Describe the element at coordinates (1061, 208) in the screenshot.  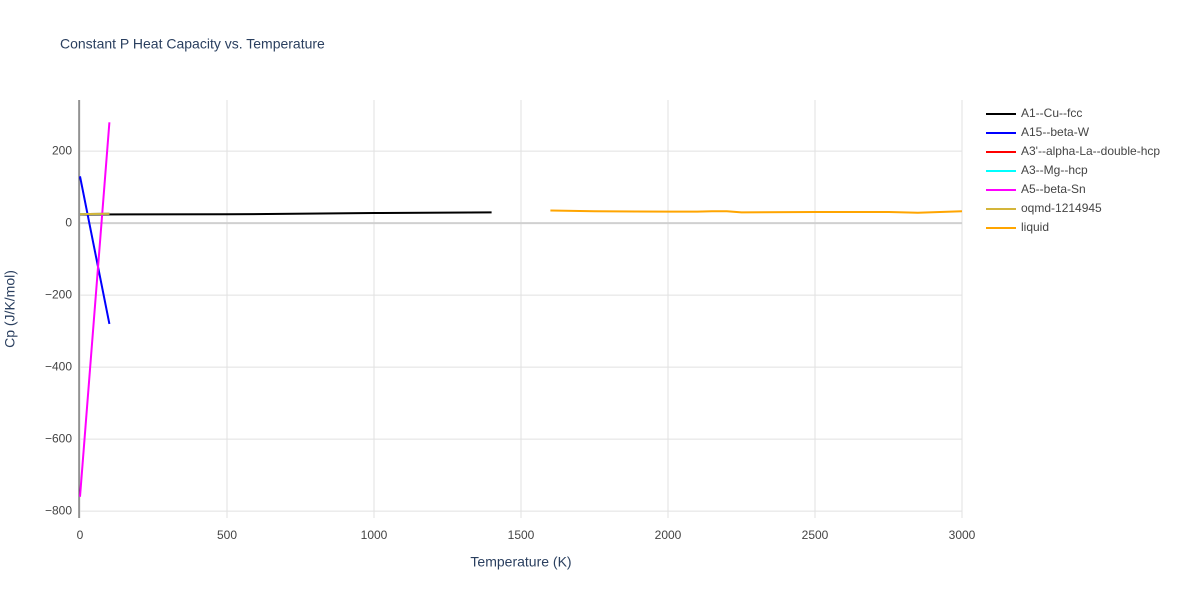
I see `legend-label: oqmd-1214945` at that location.